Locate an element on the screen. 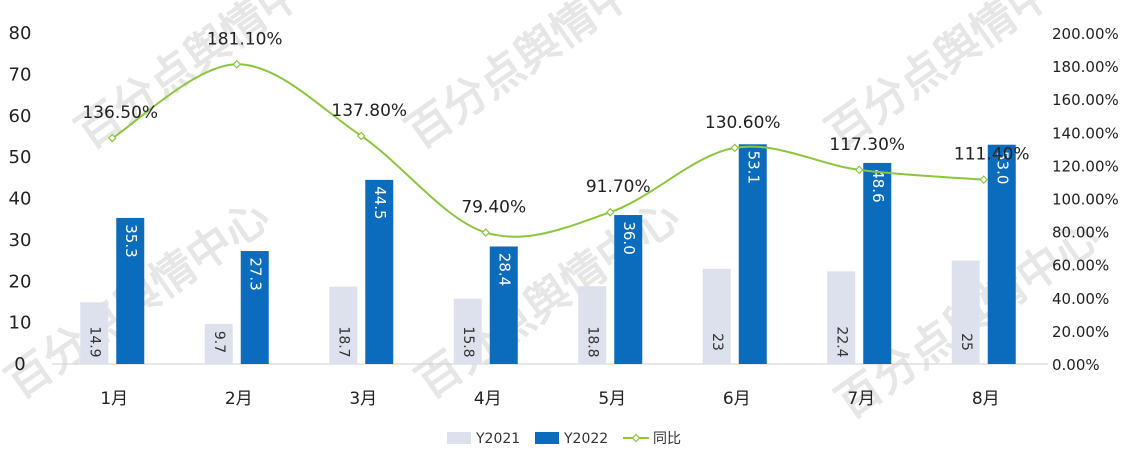 The image size is (1132, 461). ratio-data-label: 91.70% is located at coordinates (618, 187).